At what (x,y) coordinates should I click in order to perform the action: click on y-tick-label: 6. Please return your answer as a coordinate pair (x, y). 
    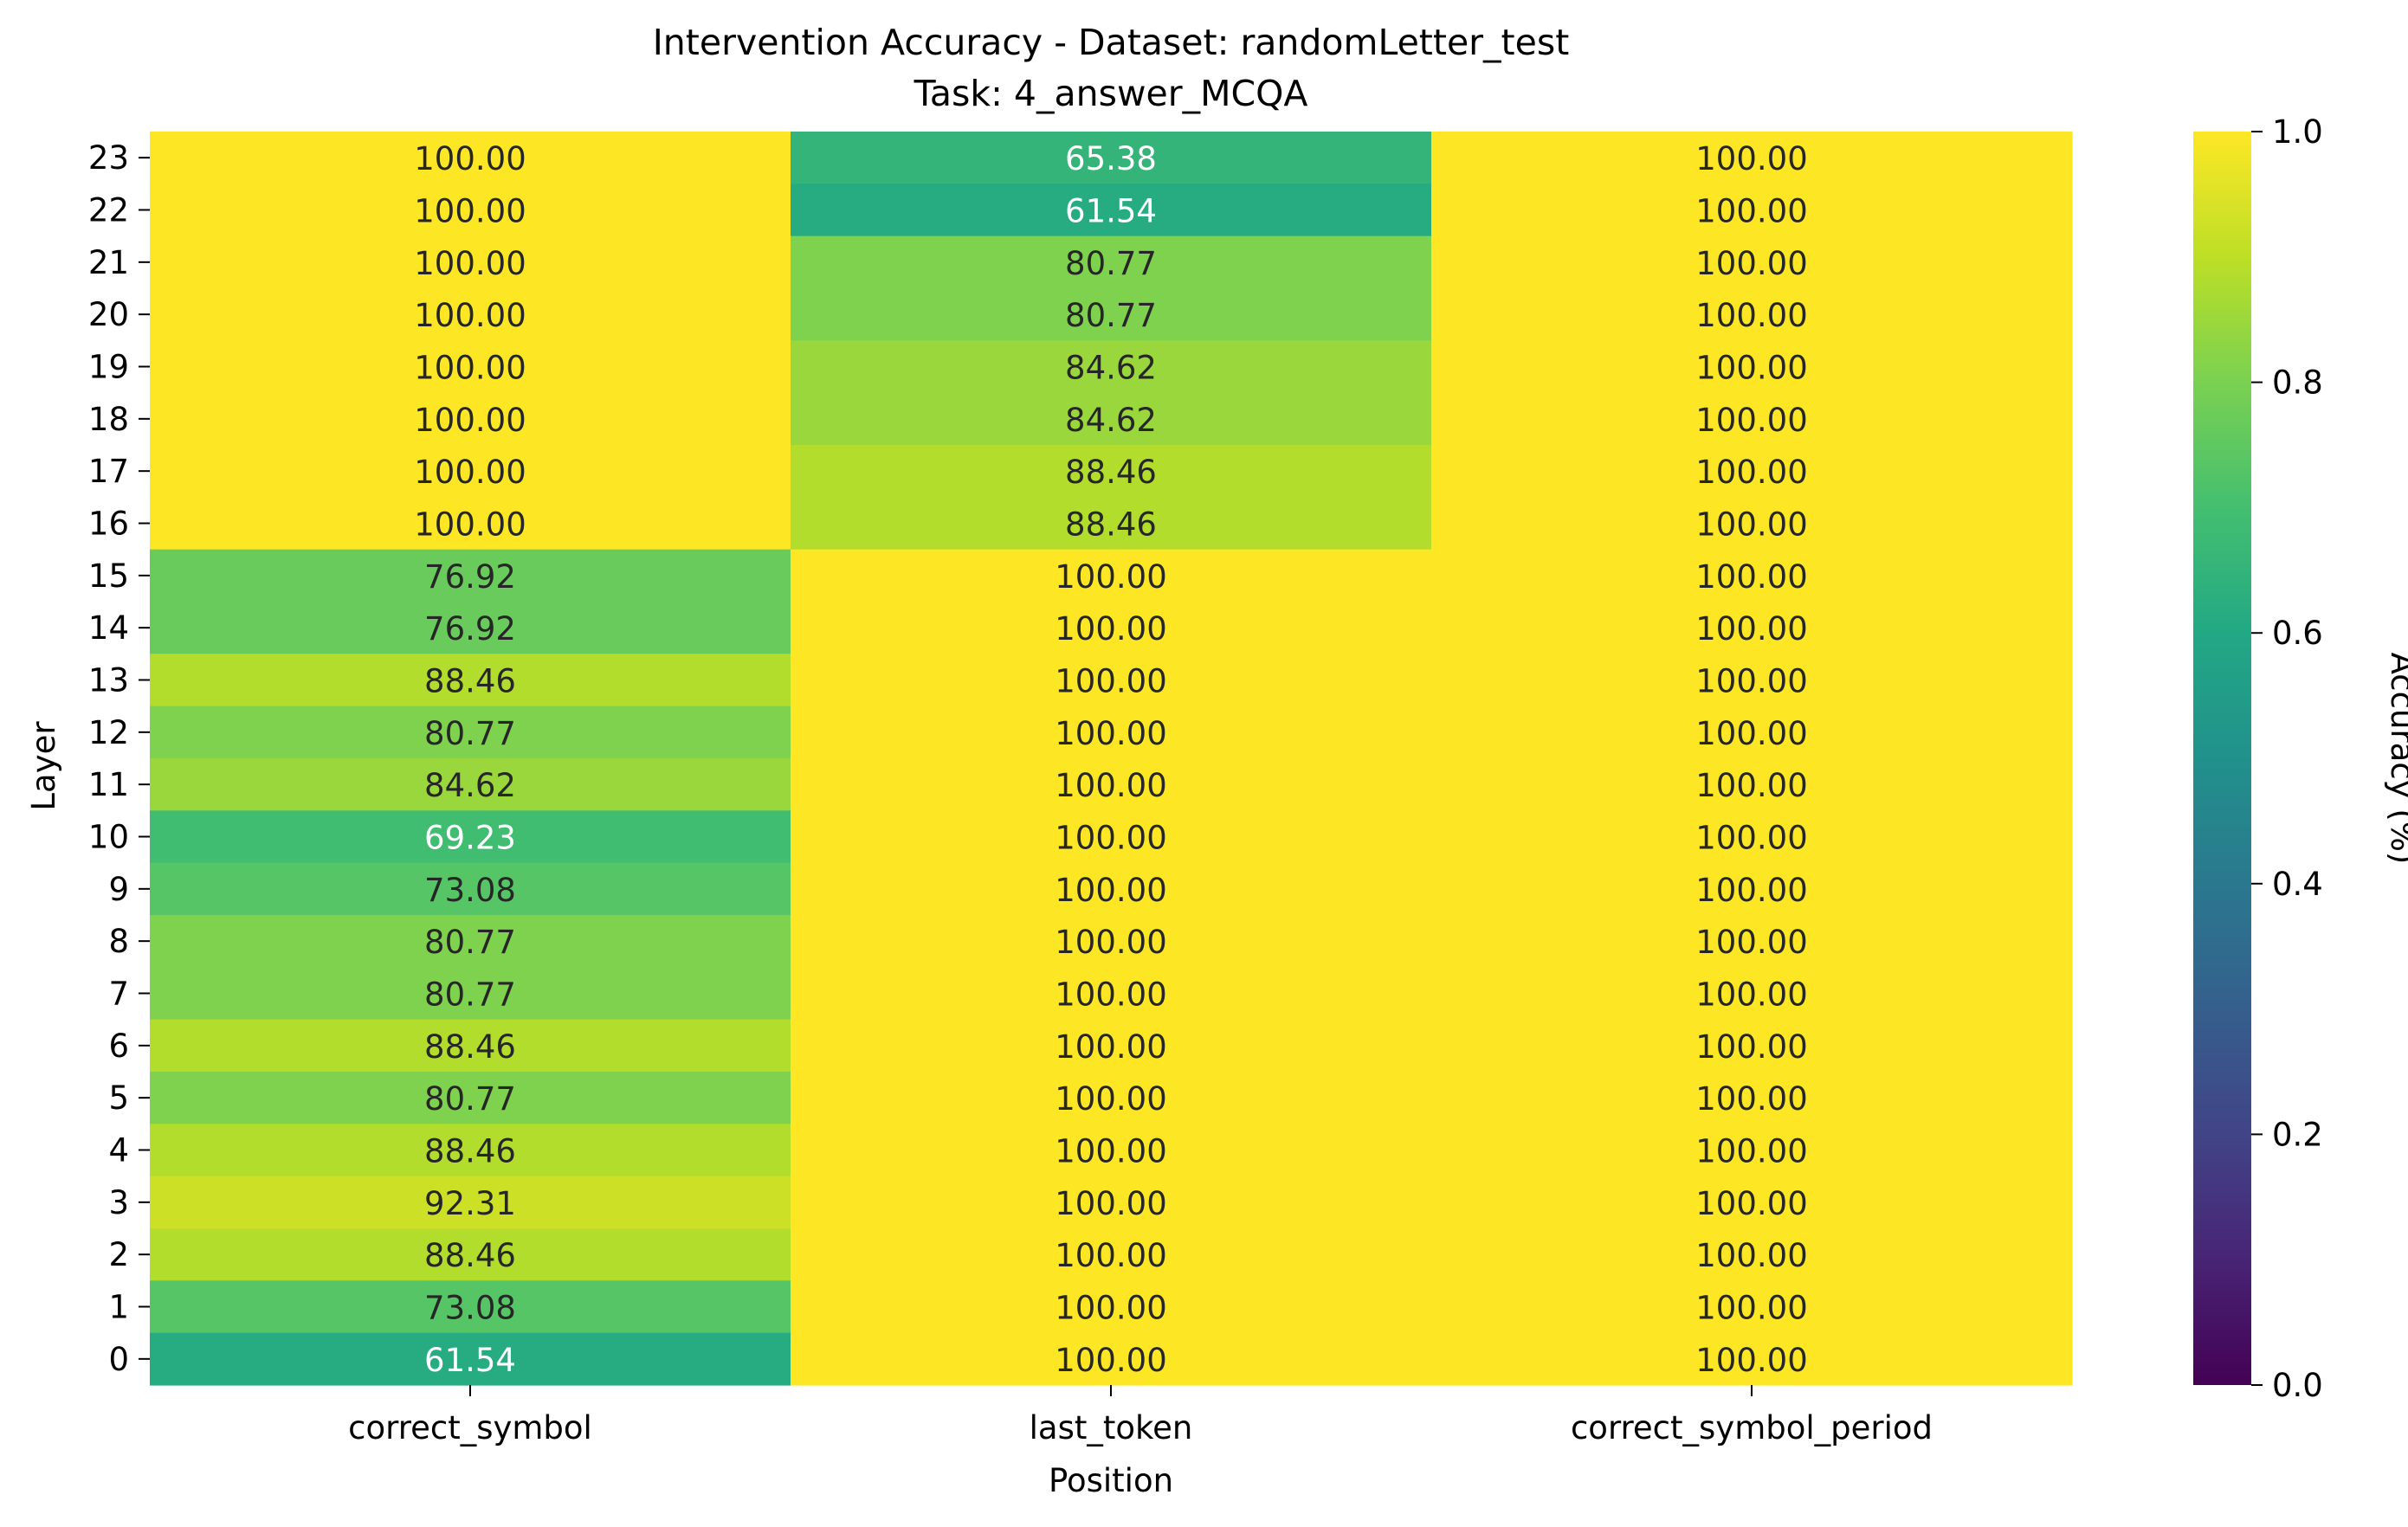
    Looking at the image, I should click on (119, 1046).